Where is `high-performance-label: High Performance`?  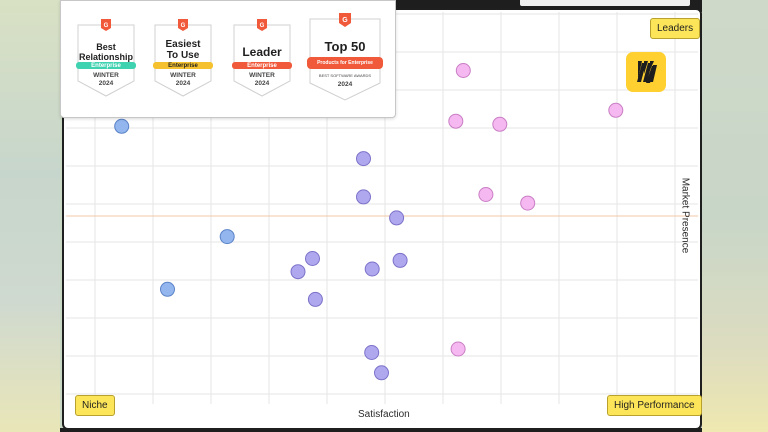
high-performance-label: High Performance is located at coordinates (654, 405).